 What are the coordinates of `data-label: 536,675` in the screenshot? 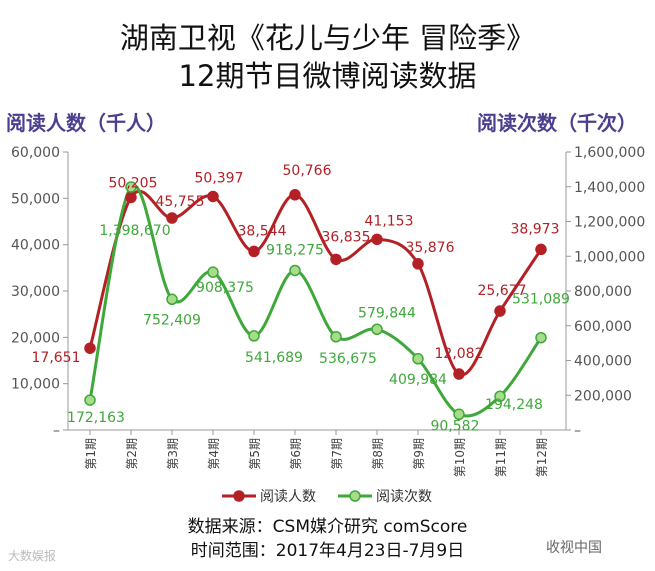 It's located at (348, 359).